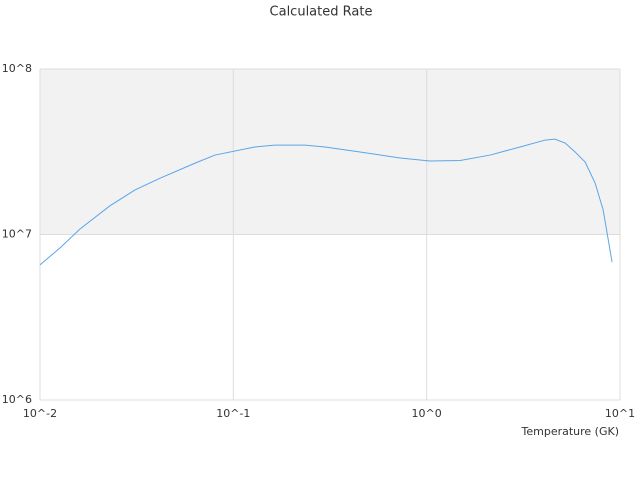 This screenshot has height=484, width=640. Describe the element at coordinates (233, 413) in the screenshot. I see `x-tick-label: 10^-1` at that location.